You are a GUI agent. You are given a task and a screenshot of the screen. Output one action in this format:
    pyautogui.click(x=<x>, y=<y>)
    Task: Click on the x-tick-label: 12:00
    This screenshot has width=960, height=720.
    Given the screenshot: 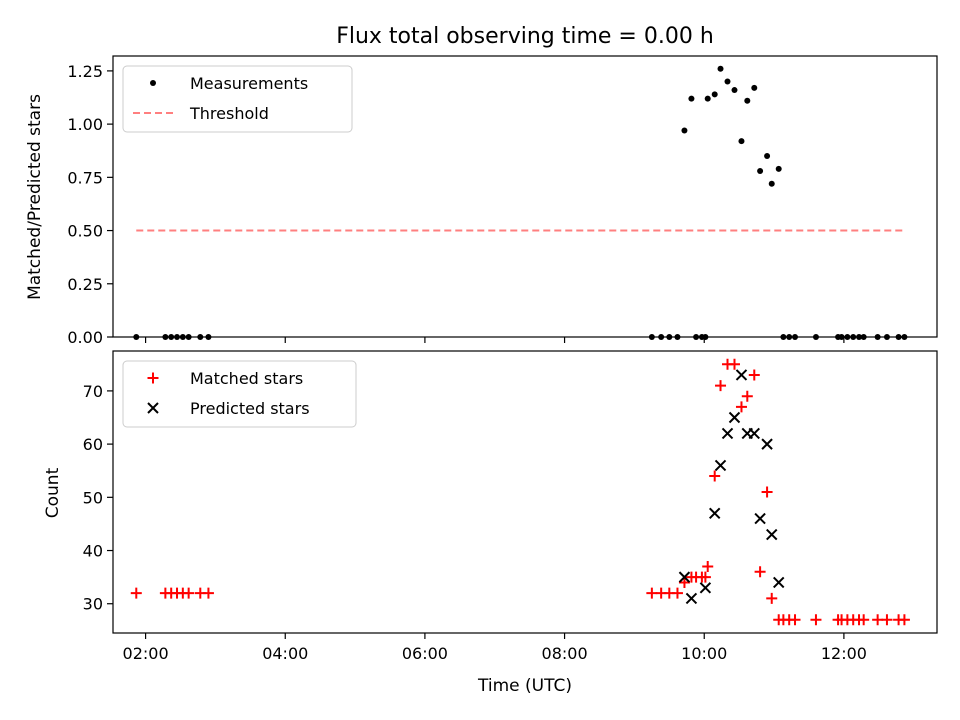 What is the action you would take?
    pyautogui.click(x=844, y=653)
    